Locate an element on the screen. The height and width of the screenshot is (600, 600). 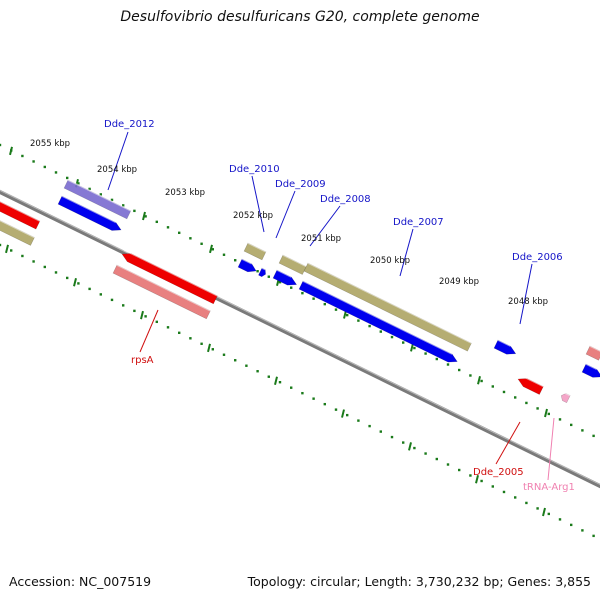
feature-rpsa-gene is located at coordinates (161, 292).